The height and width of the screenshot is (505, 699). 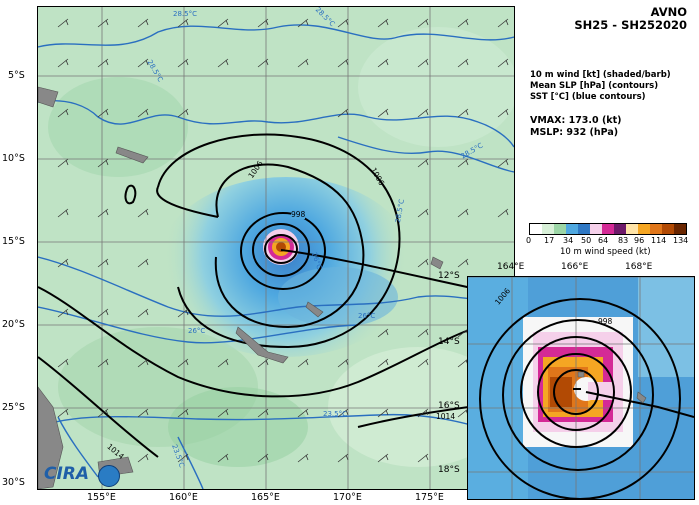 I want to click on lon-tick: 165°E, so click(x=265, y=497).